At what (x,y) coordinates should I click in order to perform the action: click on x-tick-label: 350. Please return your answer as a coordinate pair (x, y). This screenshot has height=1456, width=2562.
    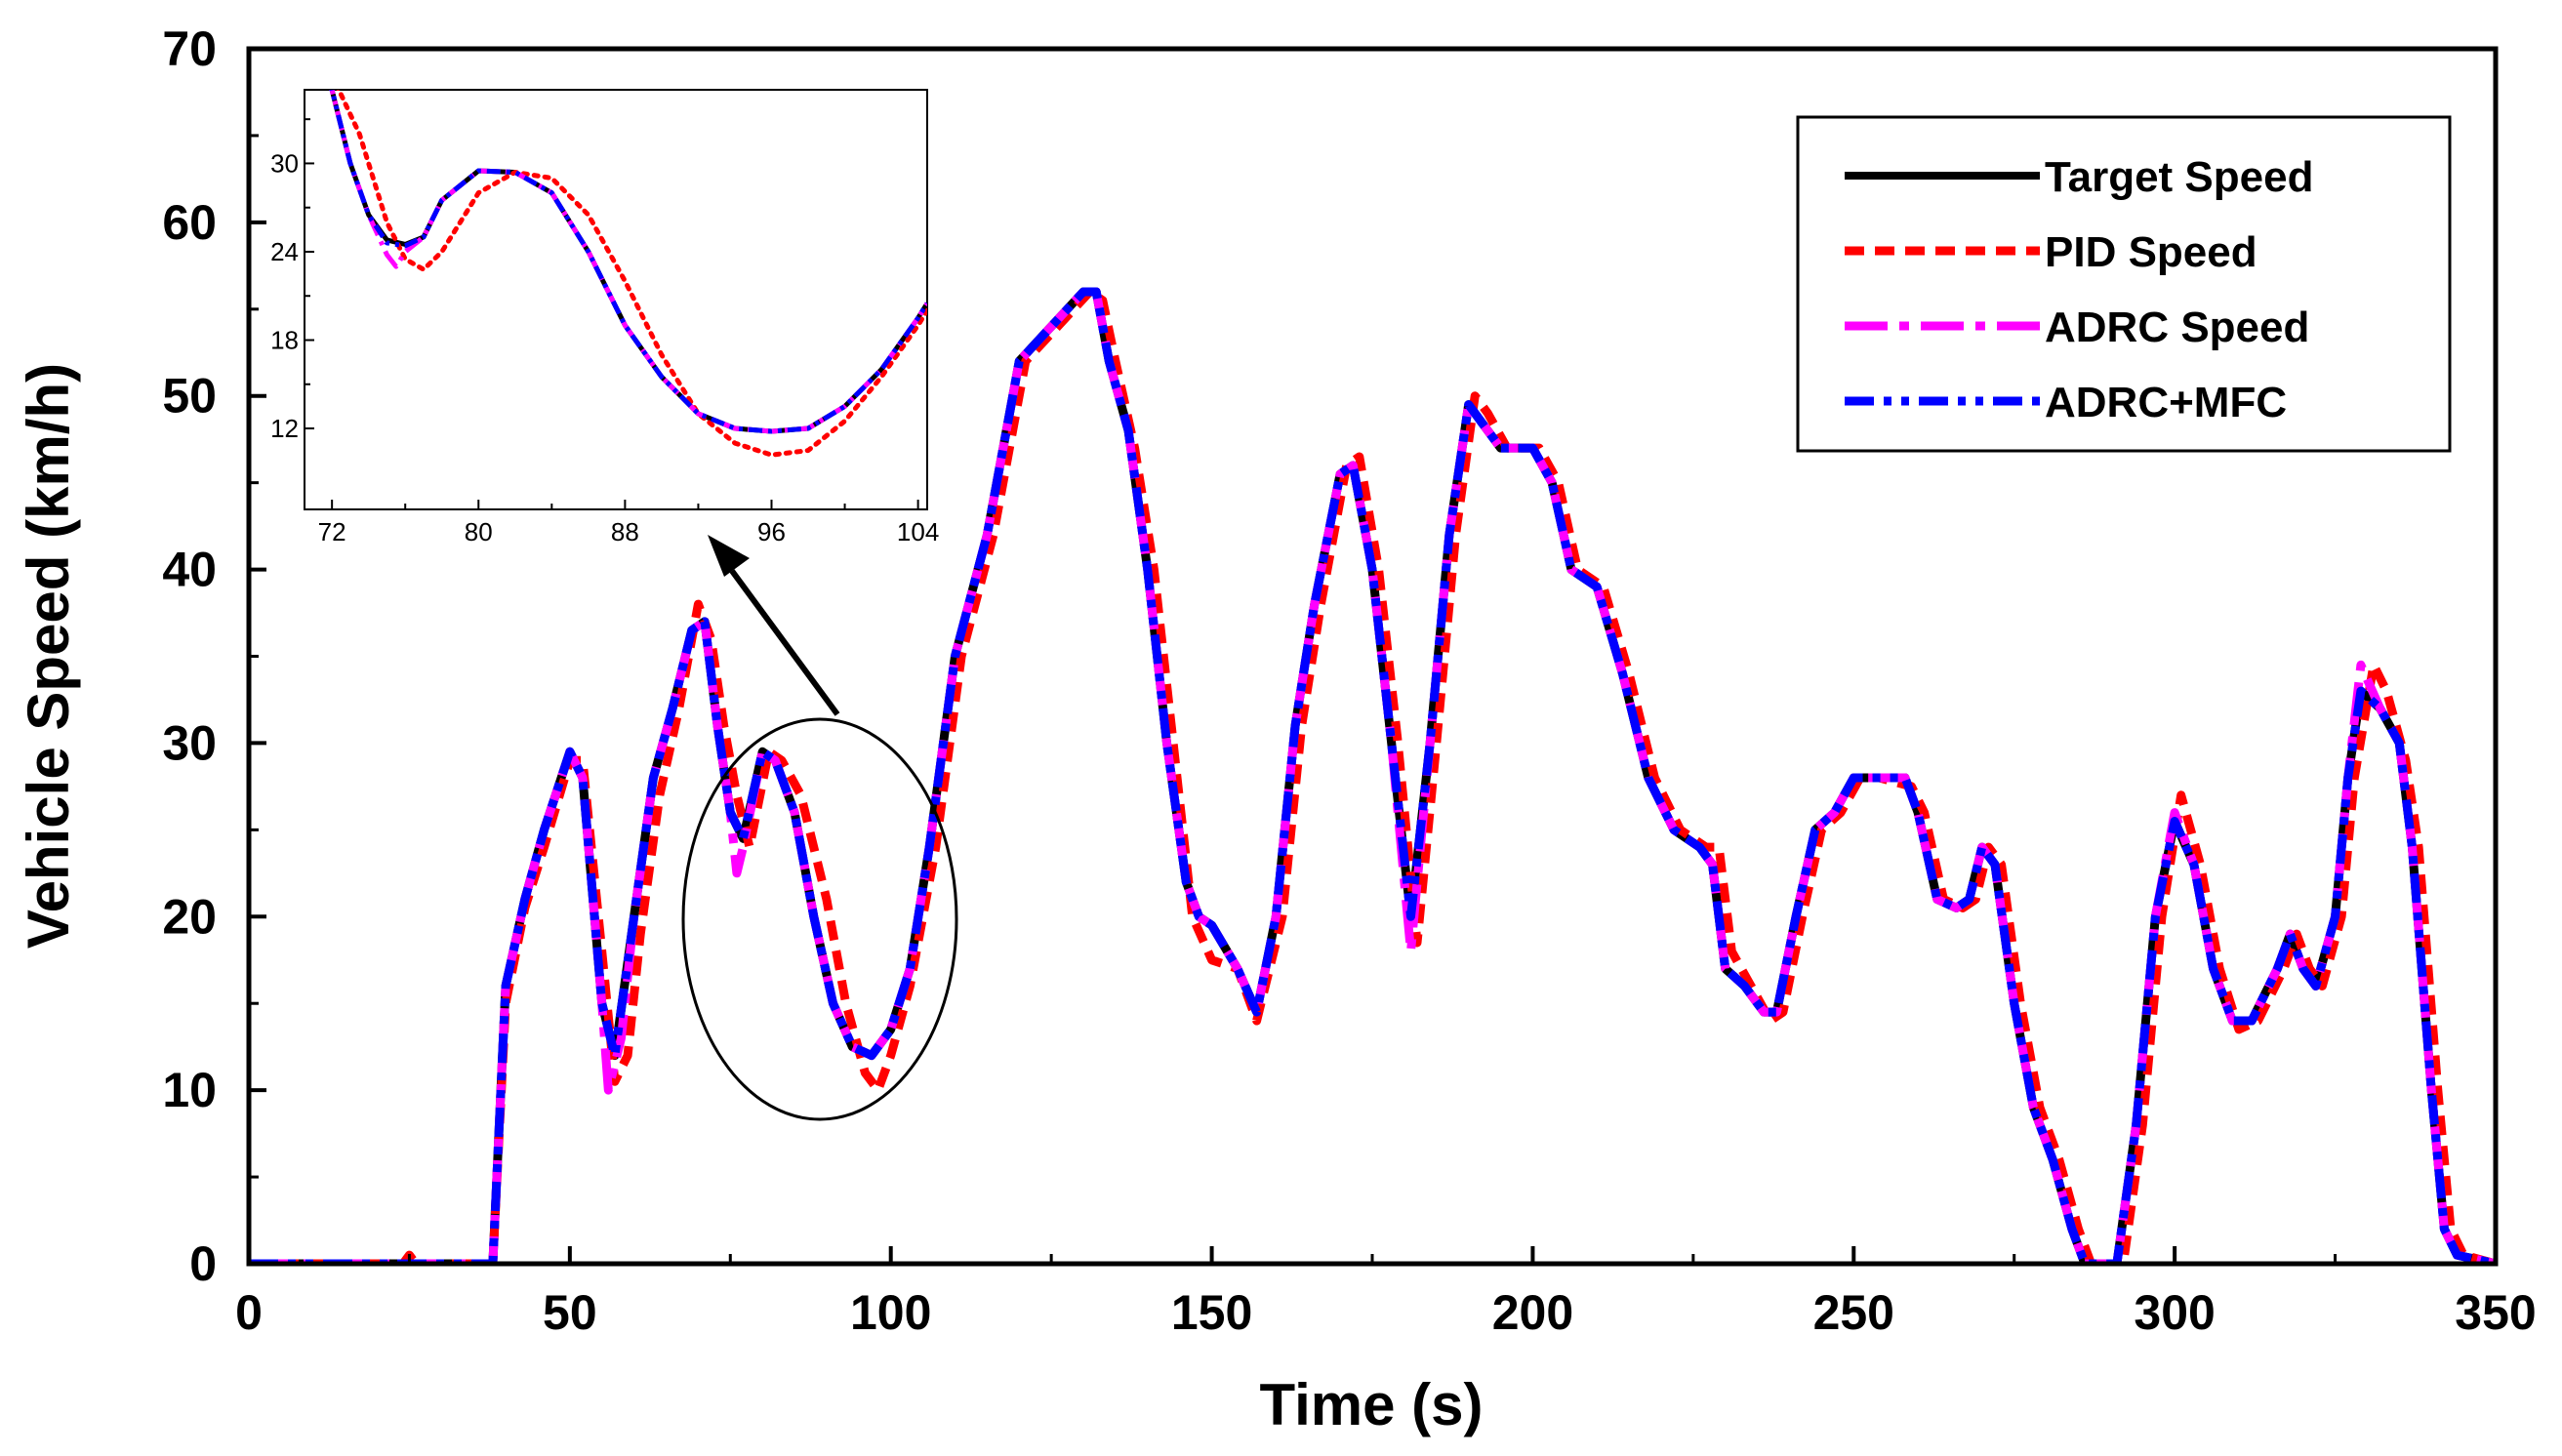
    Looking at the image, I should click on (2495, 1312).